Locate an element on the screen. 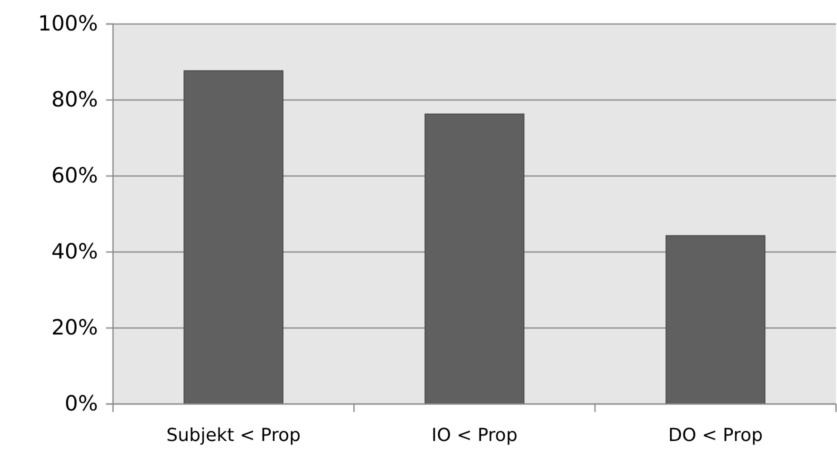 The height and width of the screenshot is (452, 837). y-tick-label: 80% is located at coordinates (74, 100).